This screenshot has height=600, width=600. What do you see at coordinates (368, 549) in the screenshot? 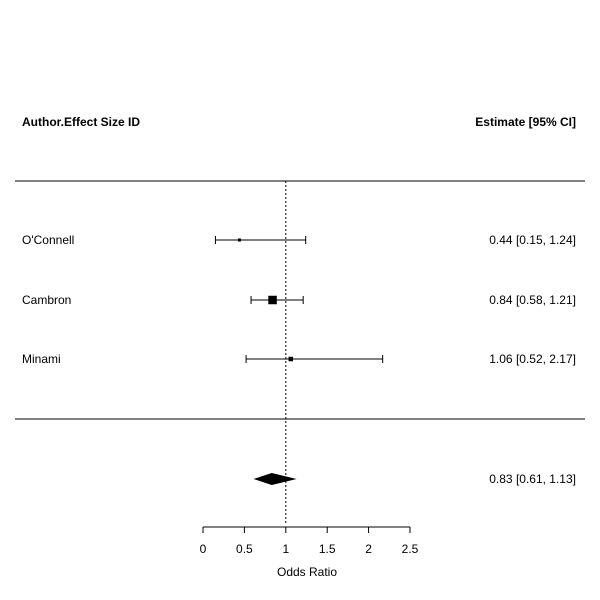
I see `x-tick-label: 2` at bounding box center [368, 549].